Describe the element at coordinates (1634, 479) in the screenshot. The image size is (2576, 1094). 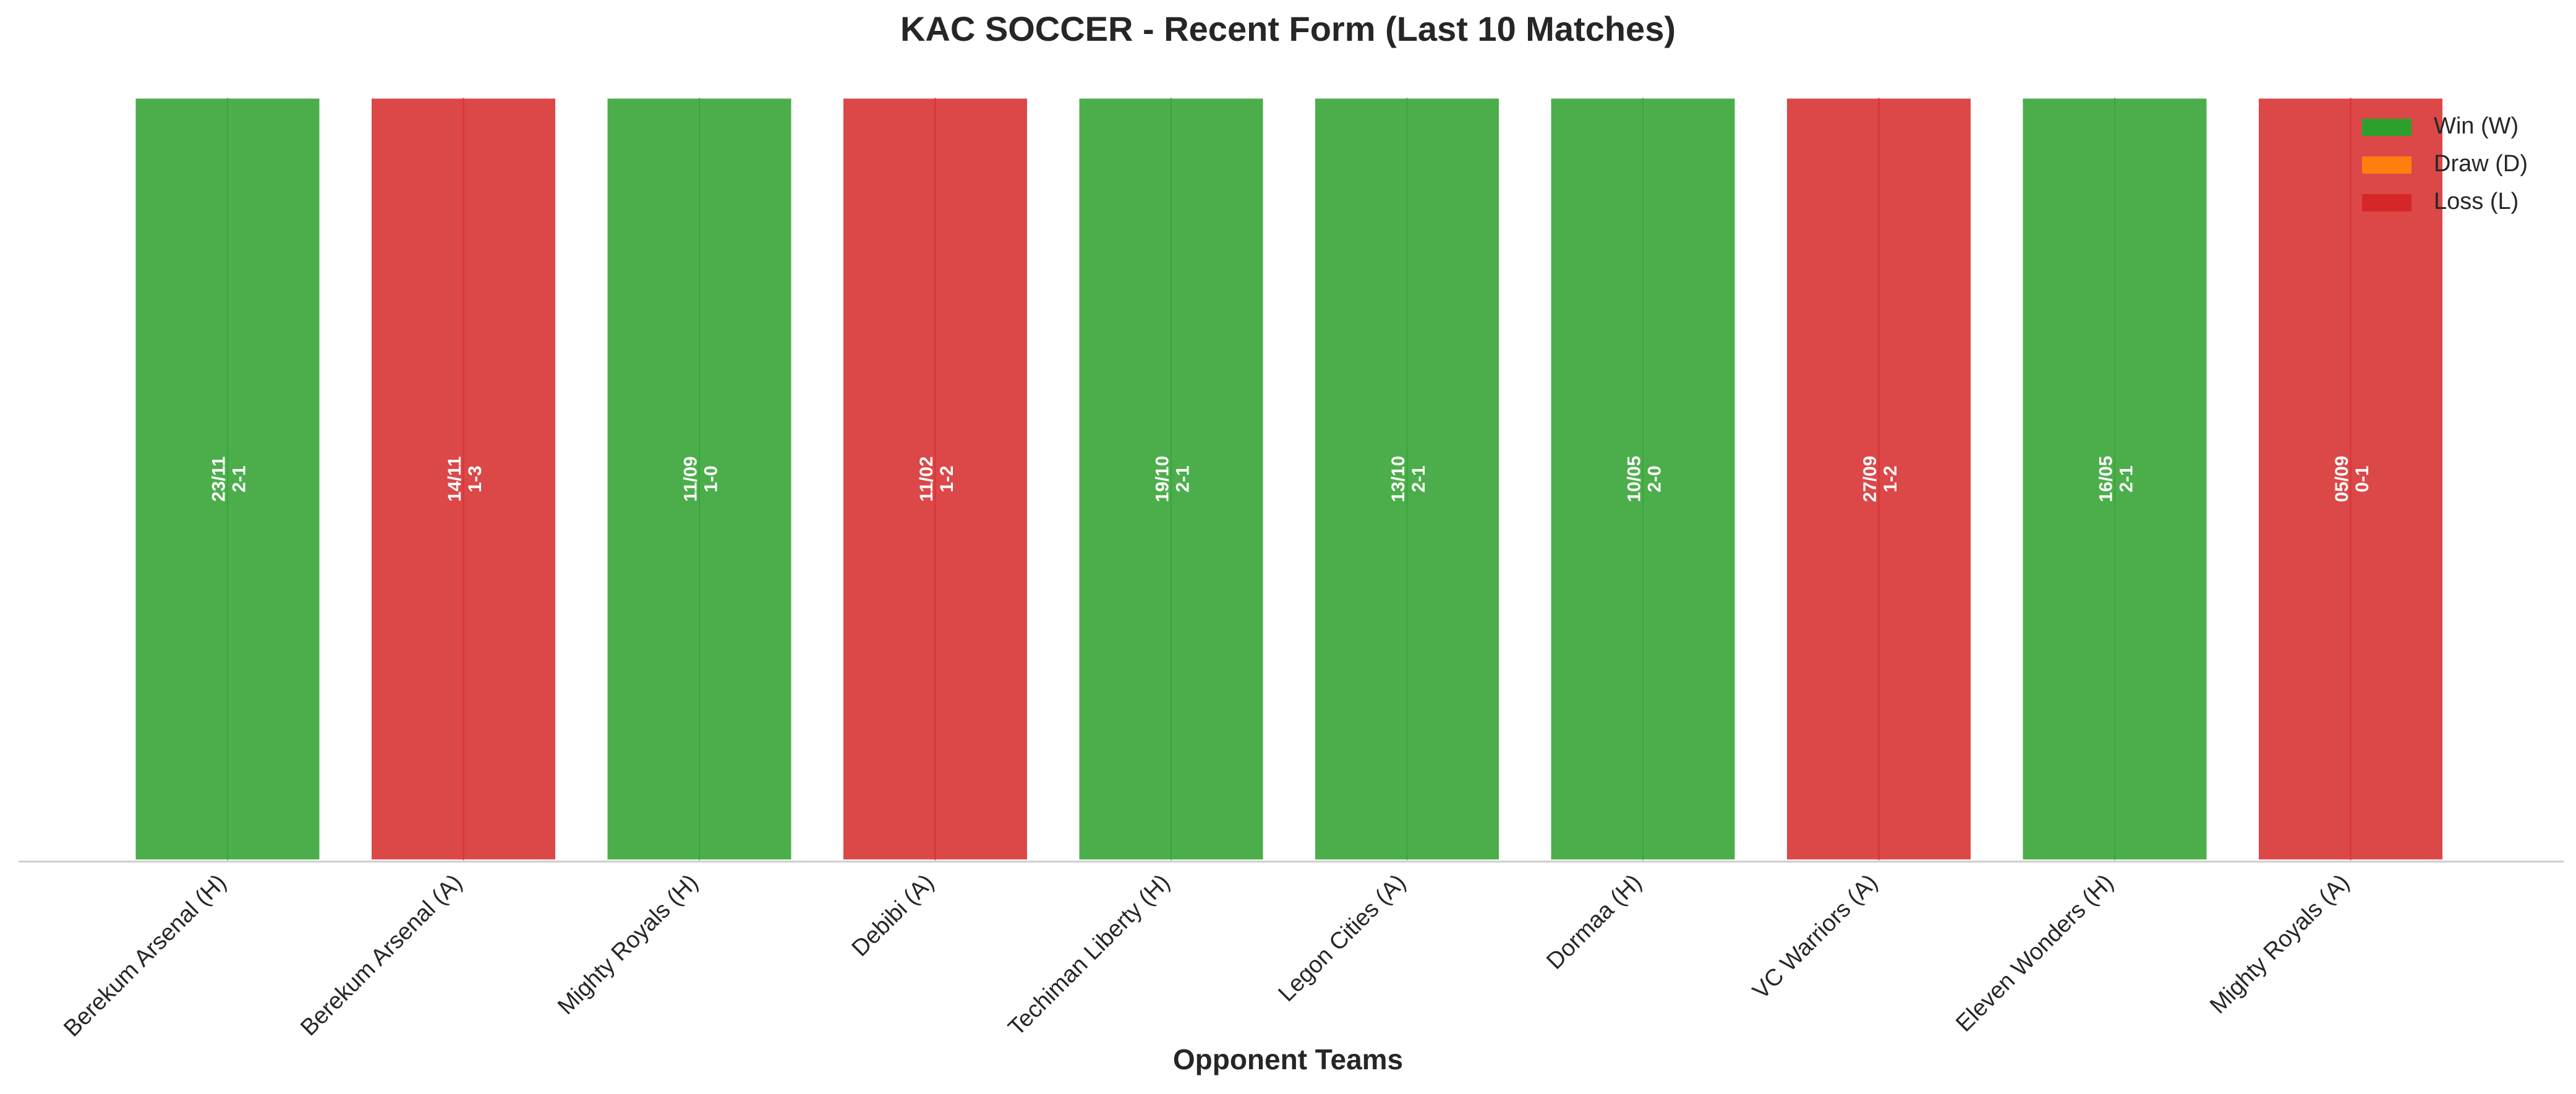
I see `bar-date-label: 10/05` at that location.